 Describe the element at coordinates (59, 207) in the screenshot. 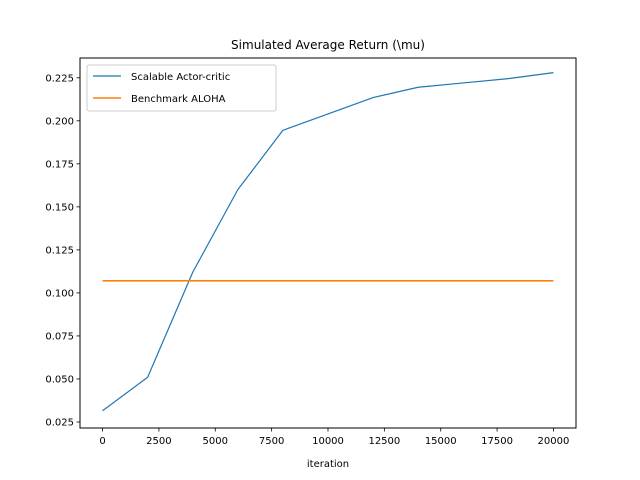

I see `y-tick-label: 0.150` at that location.